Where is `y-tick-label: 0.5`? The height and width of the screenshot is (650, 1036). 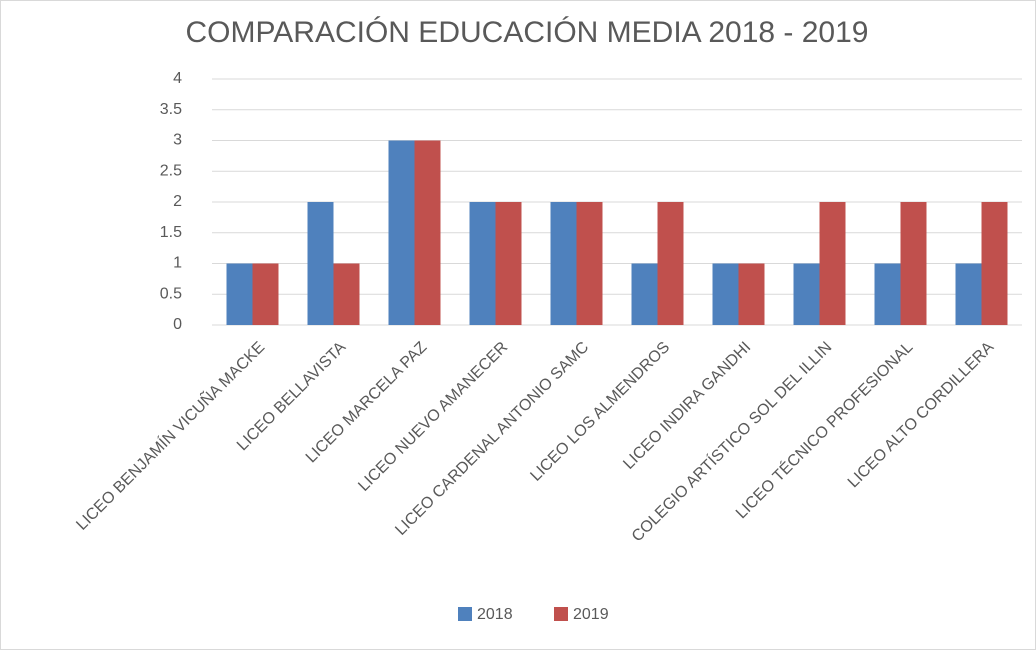 y-tick-label: 0.5 is located at coordinates (171, 293).